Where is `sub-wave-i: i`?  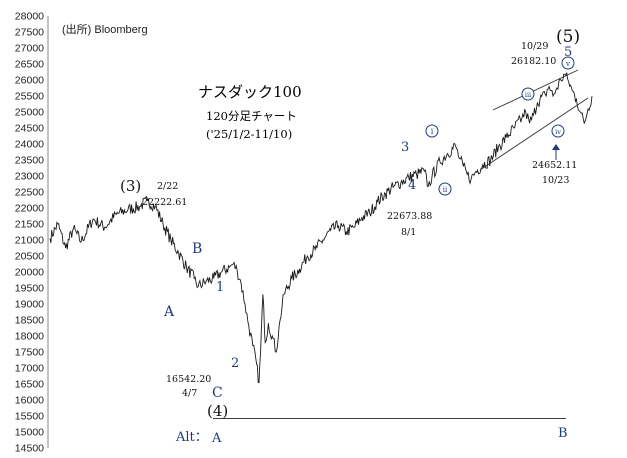 sub-wave-i: i is located at coordinates (432, 131).